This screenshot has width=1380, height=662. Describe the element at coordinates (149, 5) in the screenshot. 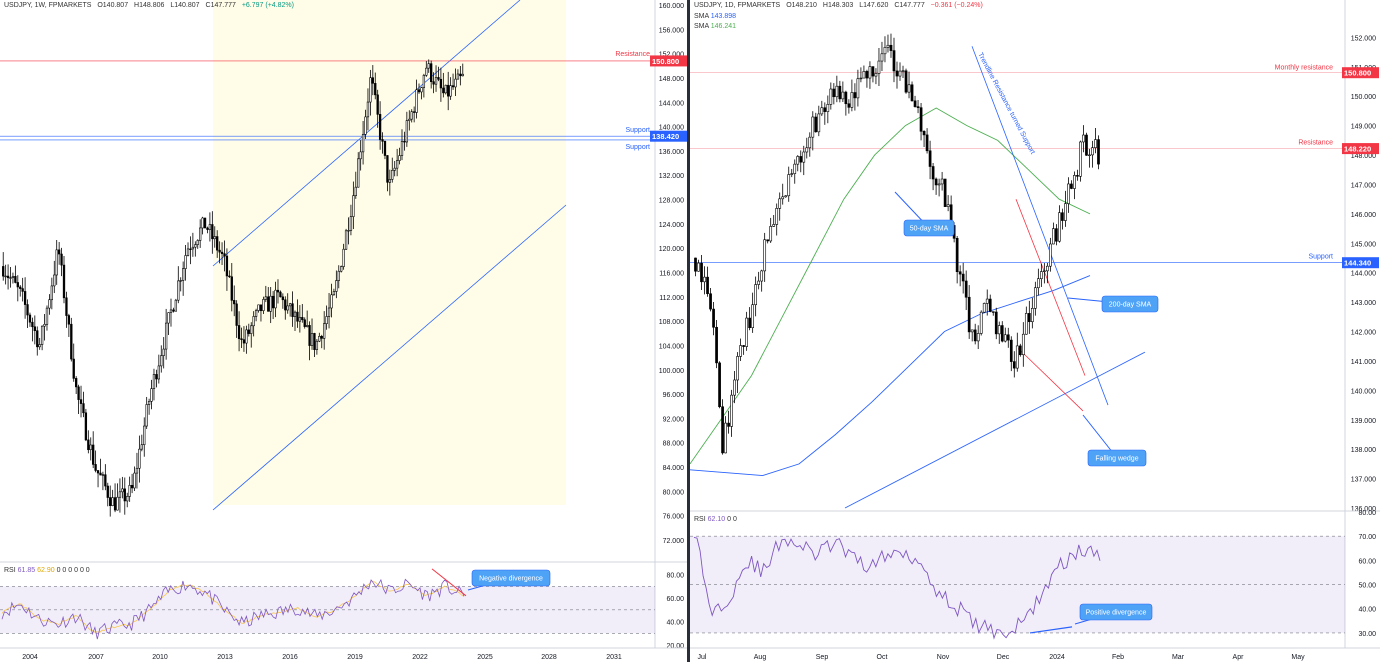

I see `weekly-high: H148.806` at that location.